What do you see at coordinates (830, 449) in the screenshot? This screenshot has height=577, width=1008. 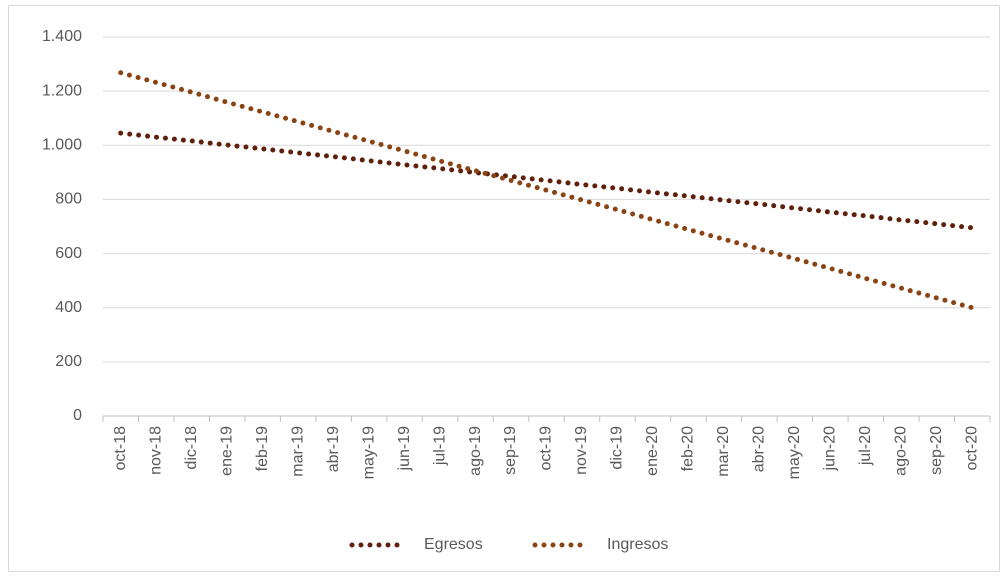 I see `x-tick-label: jun-20` at bounding box center [830, 449].